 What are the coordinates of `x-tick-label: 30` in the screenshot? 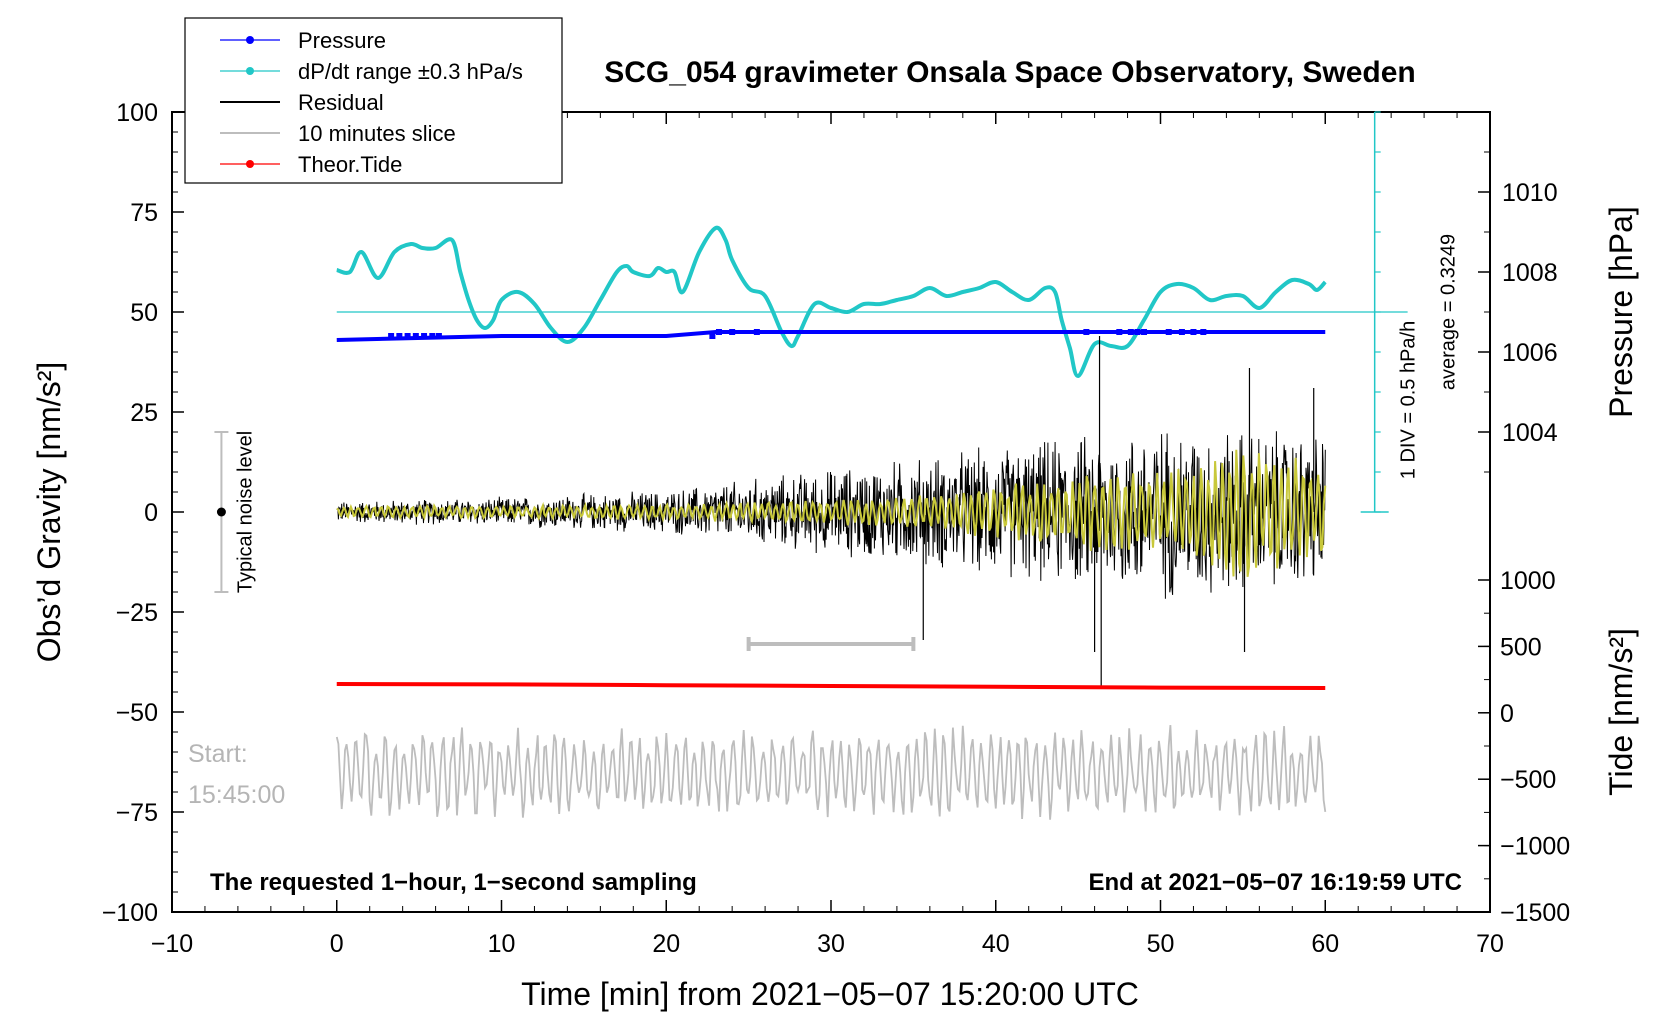 It's located at (831, 944).